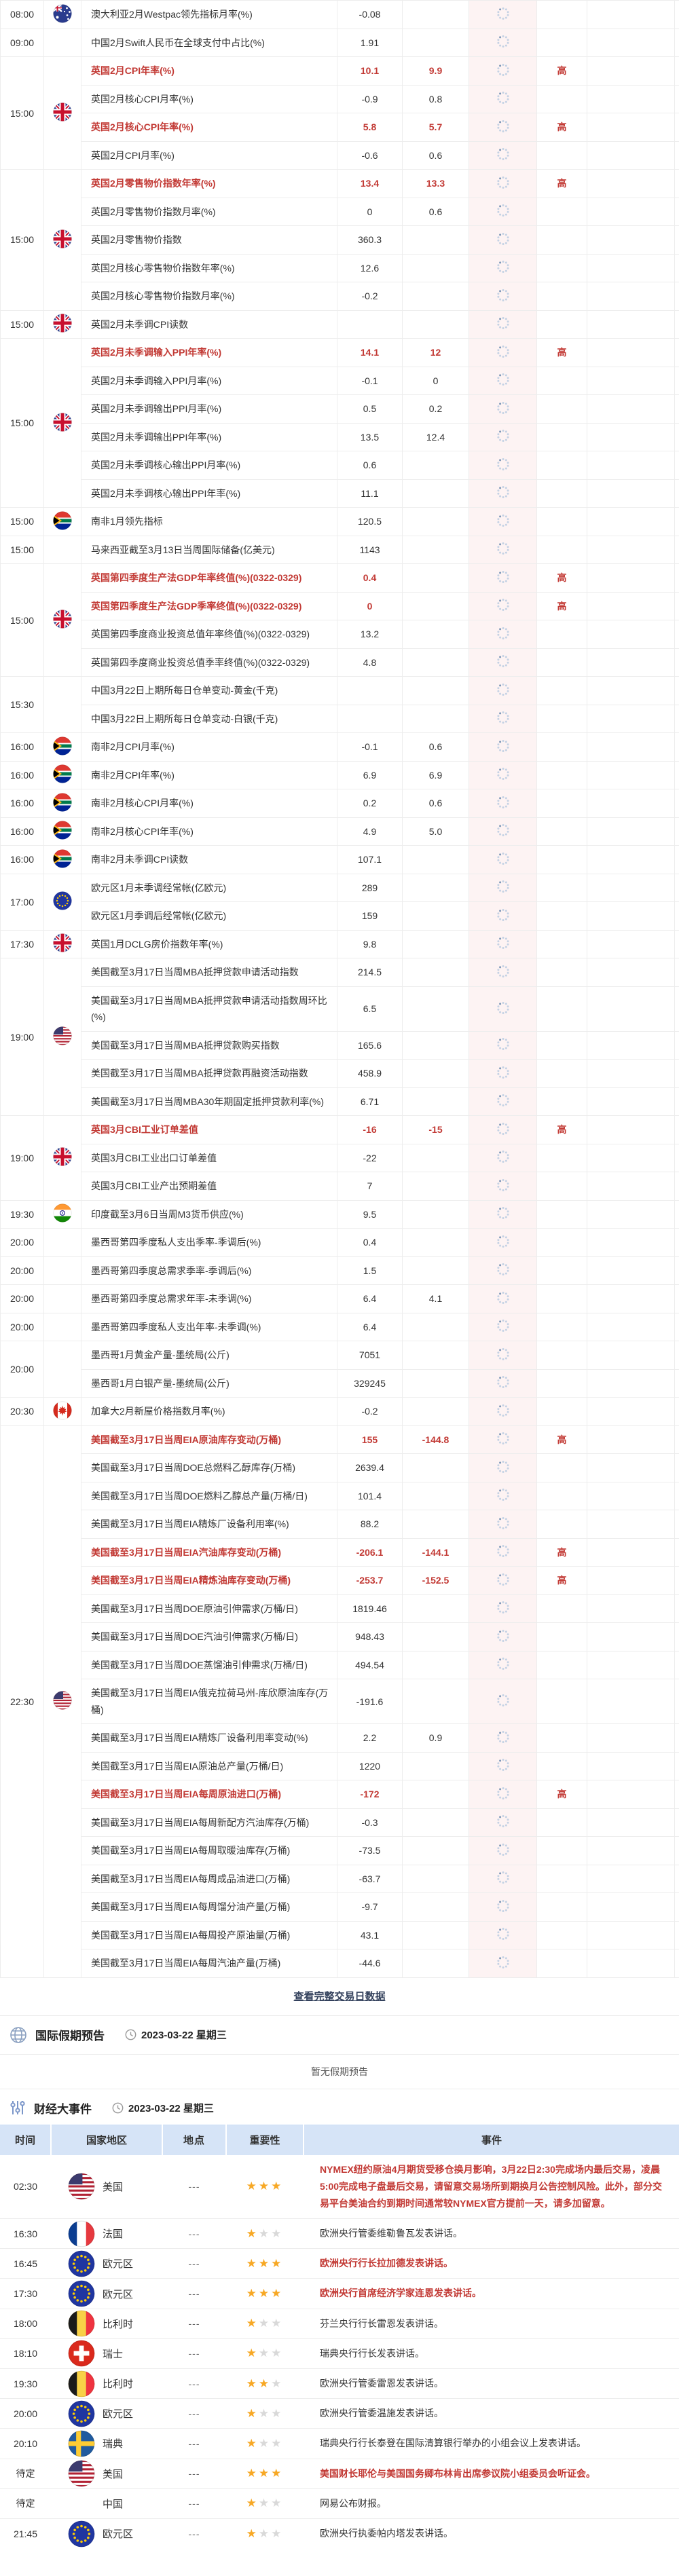 Image resolution: width=679 pixels, height=2576 pixels. What do you see at coordinates (106, 2187) in the screenshot?
I see `event-country-cell: 美国` at bounding box center [106, 2187].